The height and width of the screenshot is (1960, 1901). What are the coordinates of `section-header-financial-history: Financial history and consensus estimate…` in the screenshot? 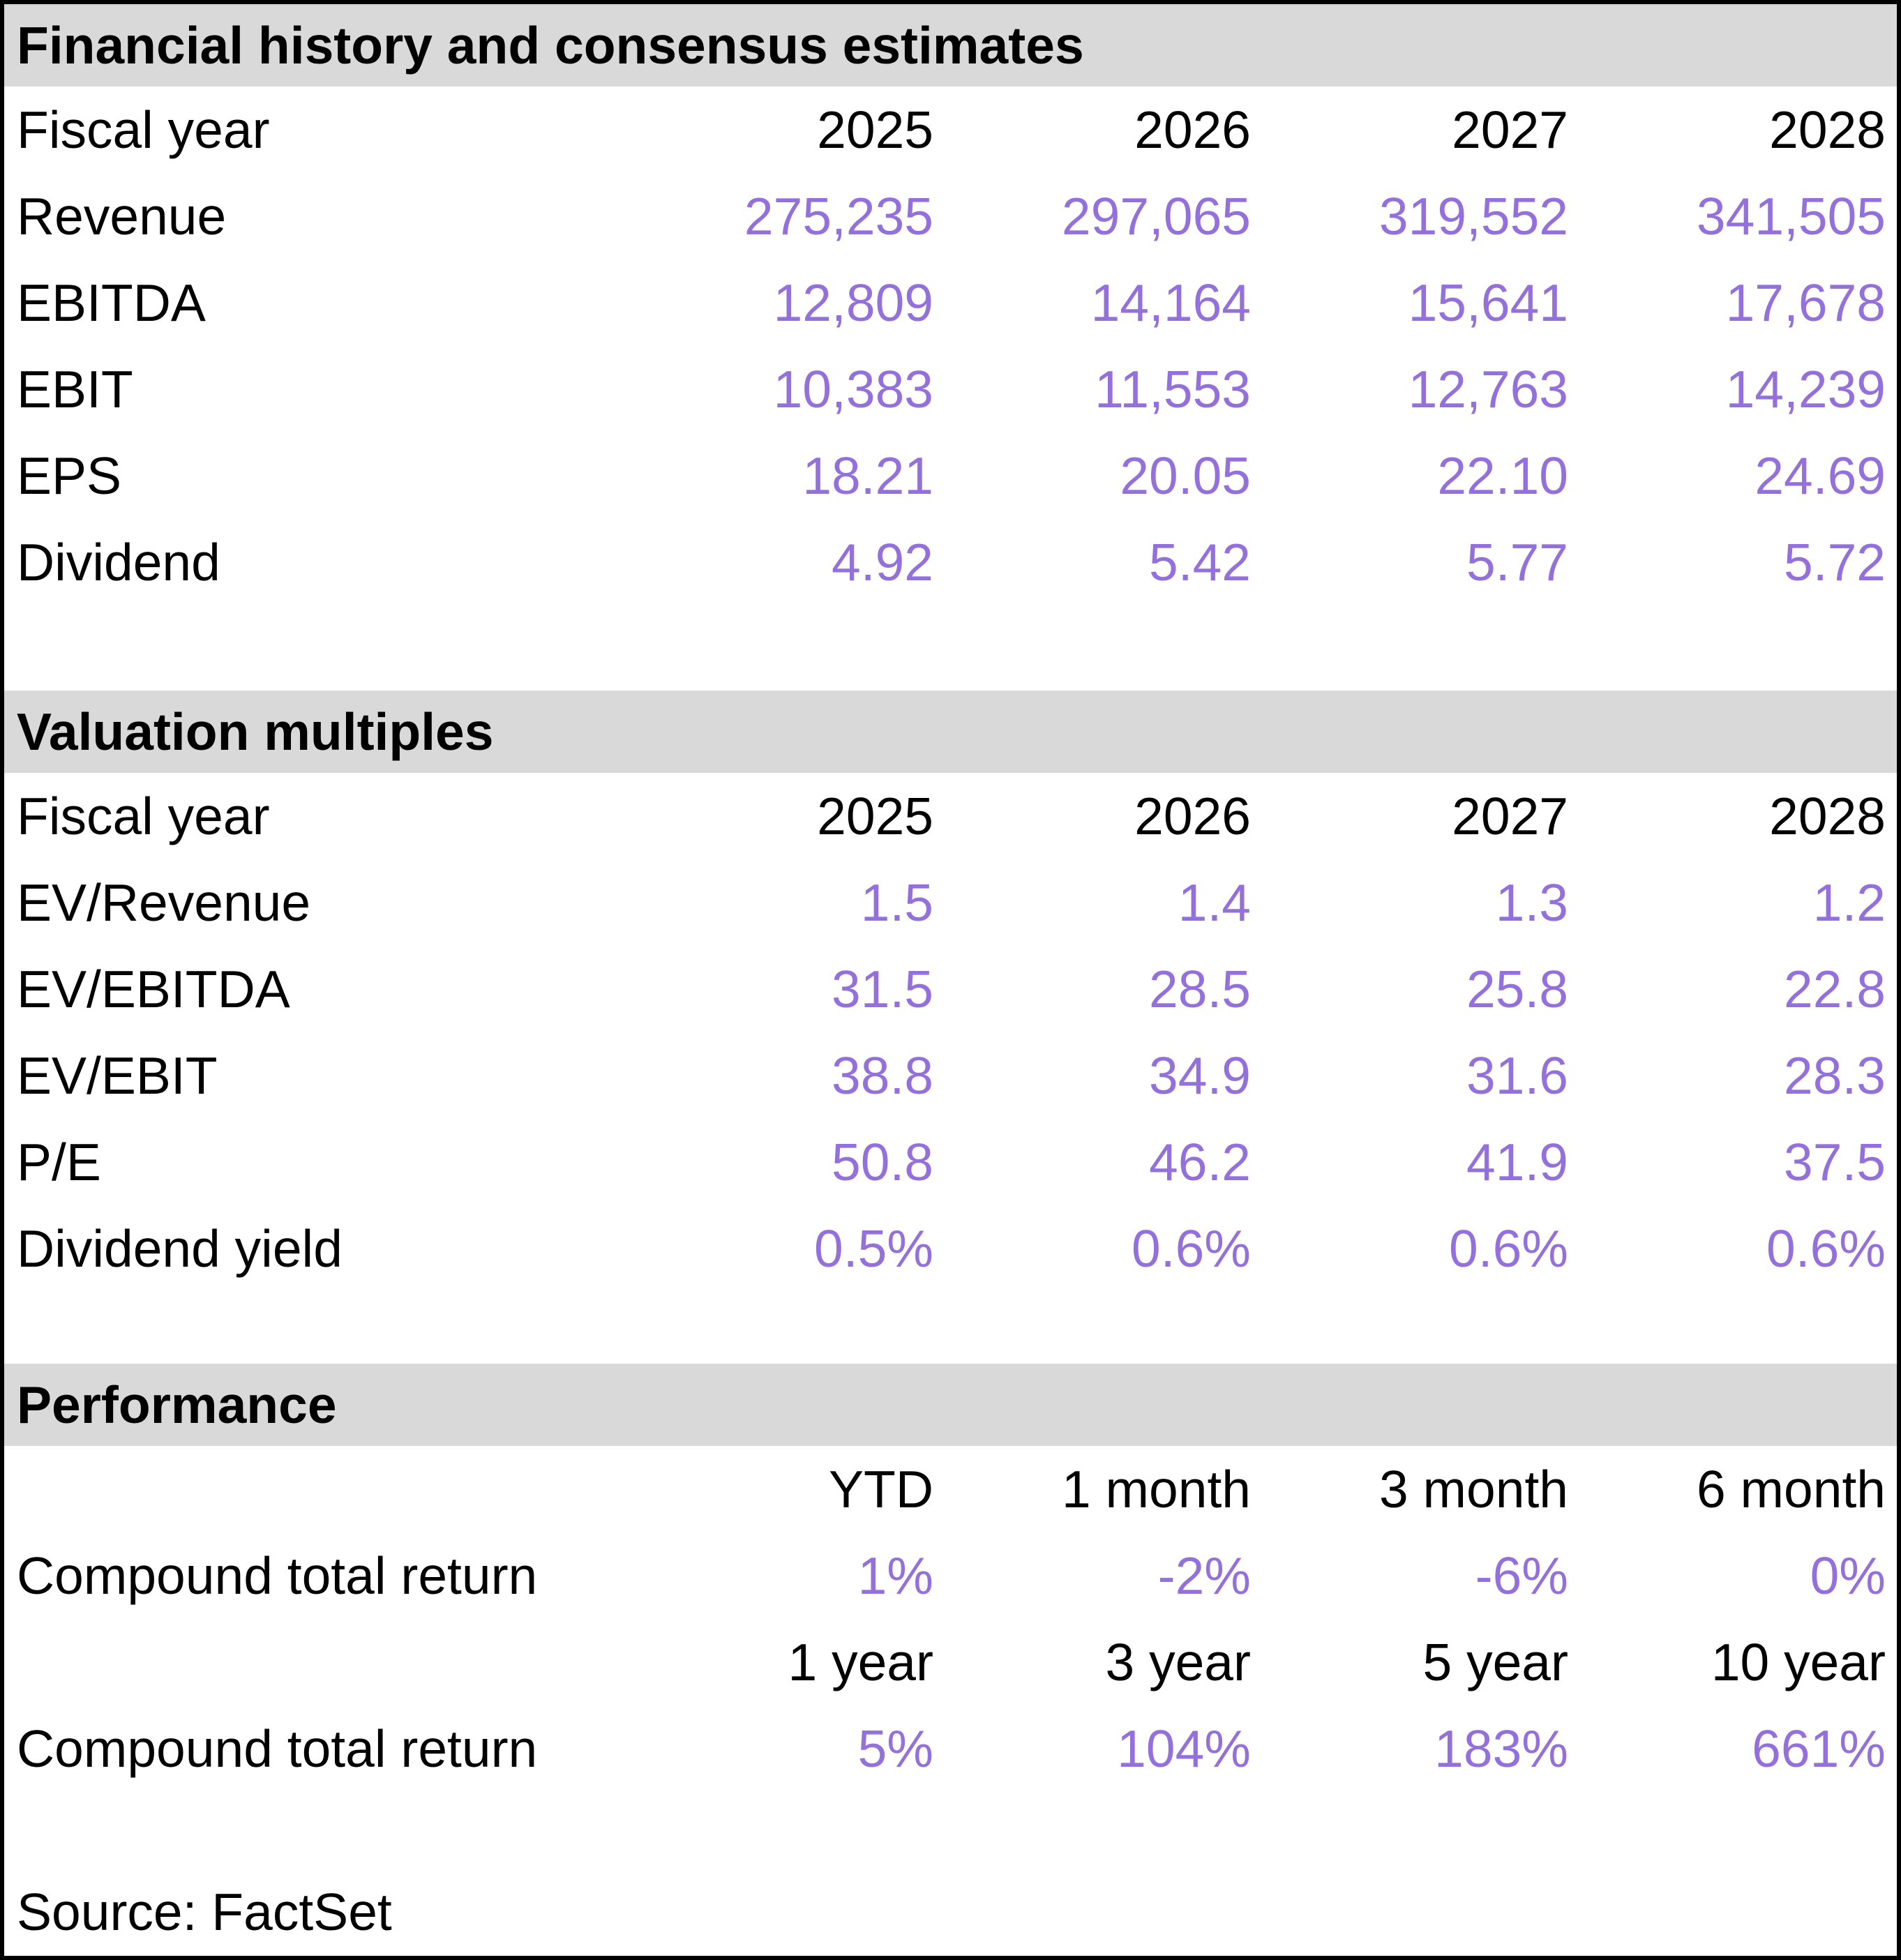 It's located at (950, 45).